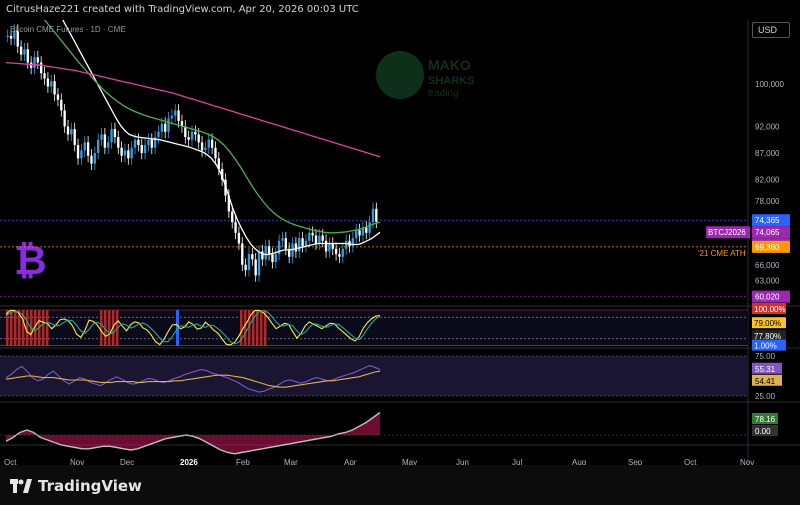 The image size is (800, 505). I want to click on price-tag: 74,365, so click(767, 220).